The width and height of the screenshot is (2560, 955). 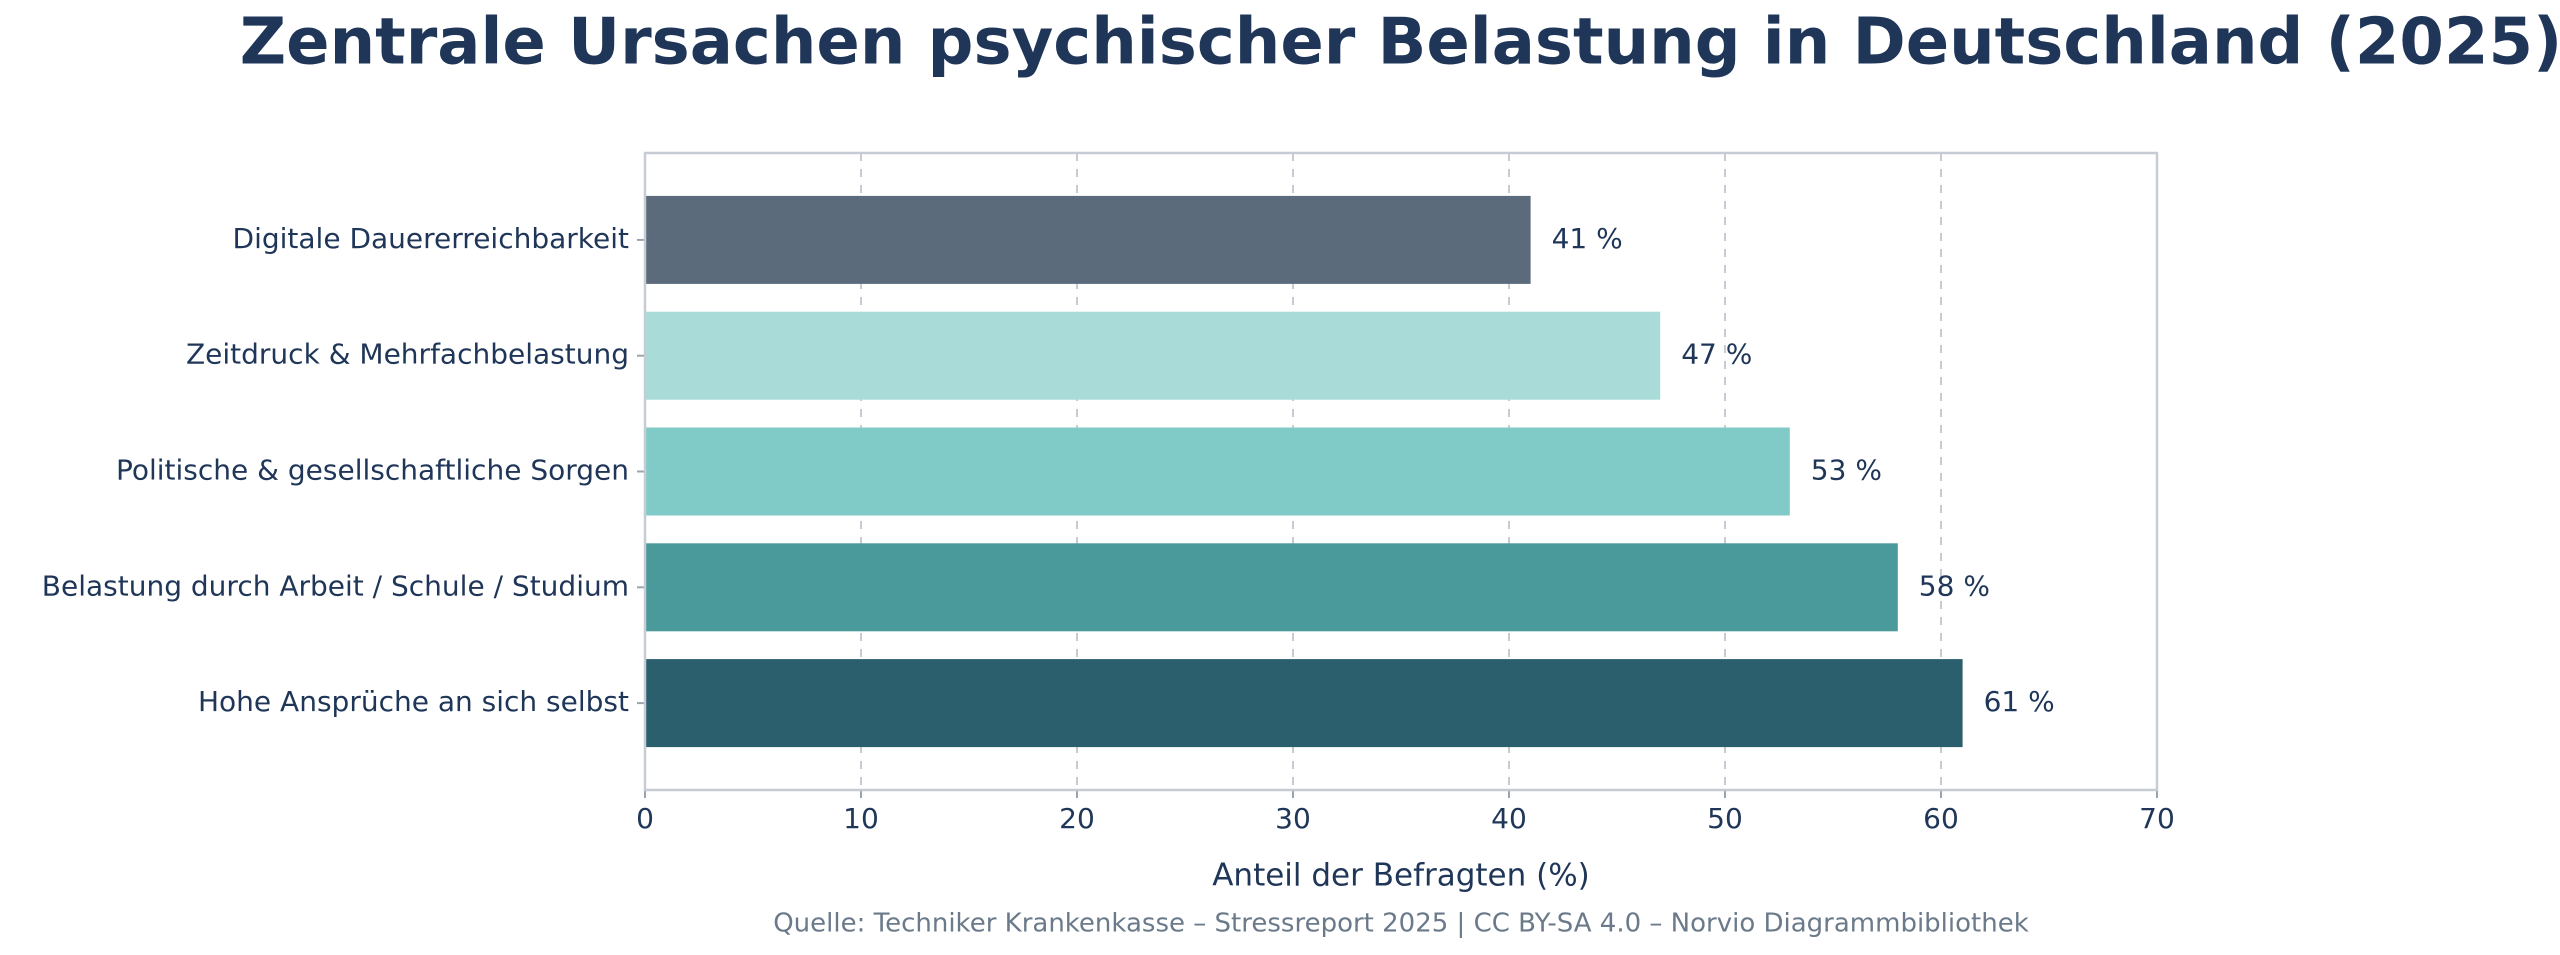 What do you see at coordinates (1293, 818) in the screenshot?
I see `x-tick-label: 30` at bounding box center [1293, 818].